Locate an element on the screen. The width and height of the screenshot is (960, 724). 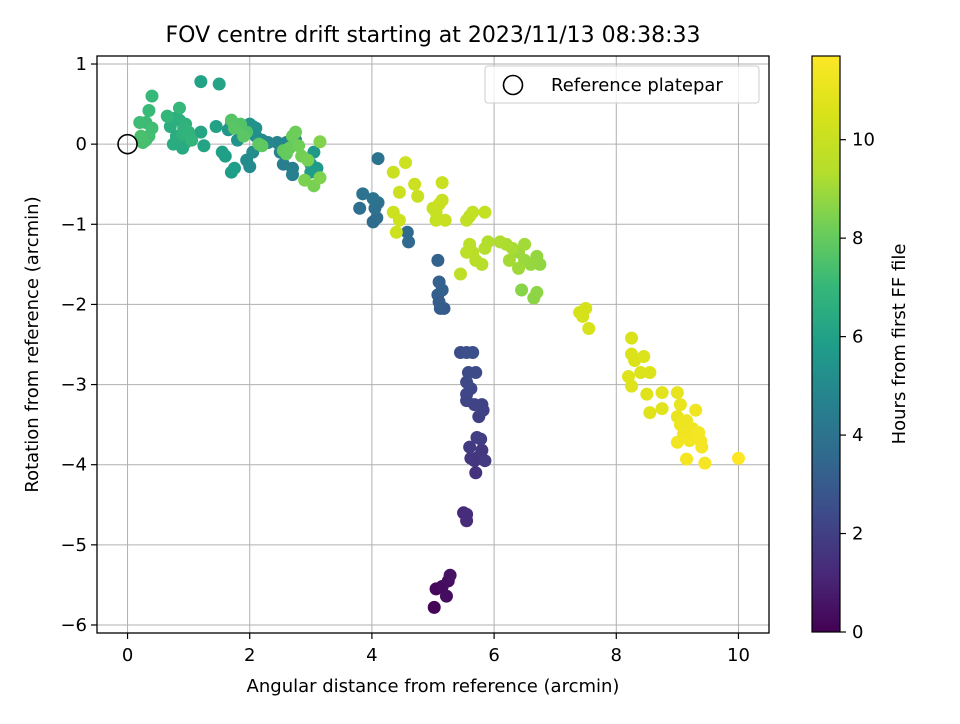
y-tick-label: 0 is located at coordinates (81, 144).